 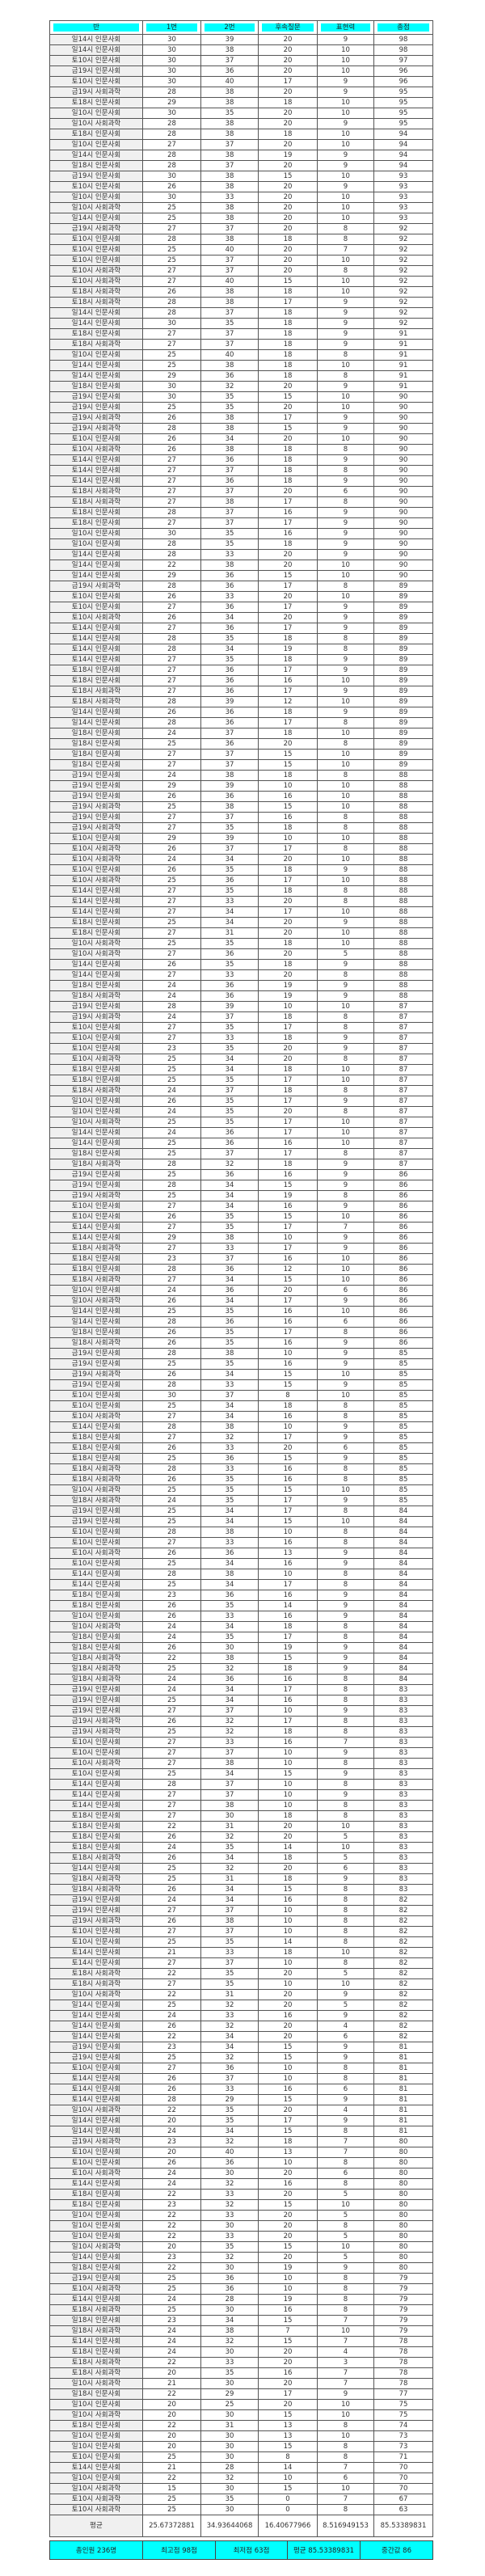 I want to click on table-row: 토10시 인문사회 25 35 14 8 82, so click(x=241, y=1942).